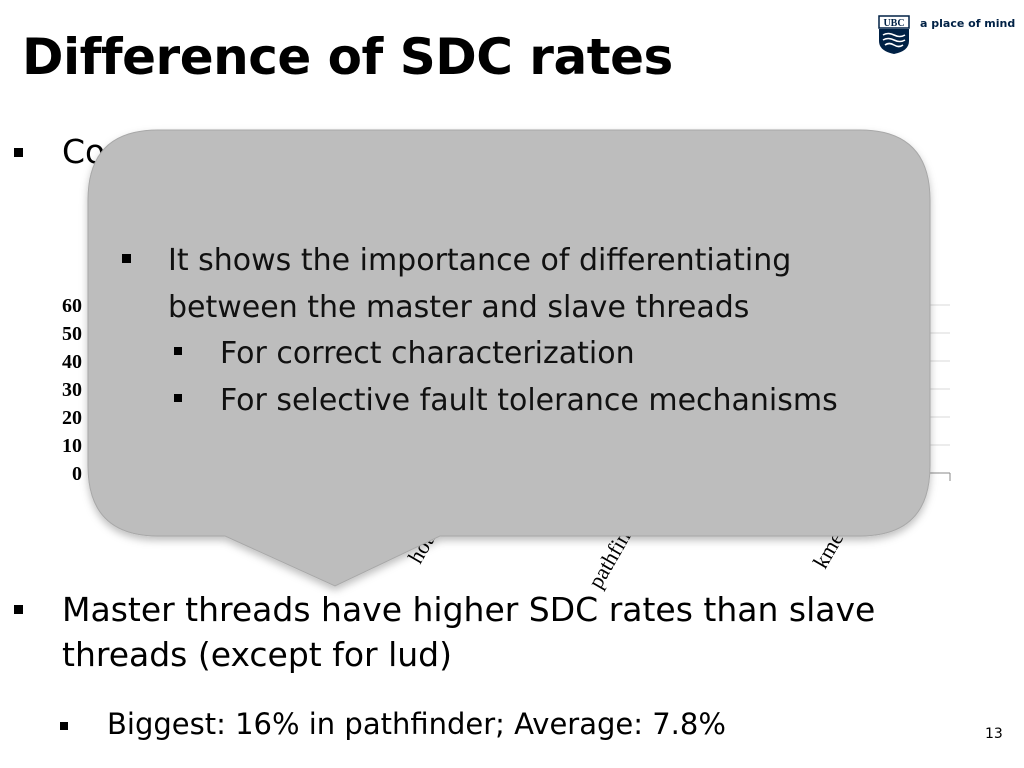 The width and height of the screenshot is (1024, 768). I want to click on x-axis-labels: hotsp pathfin kme, so click(626, 553).